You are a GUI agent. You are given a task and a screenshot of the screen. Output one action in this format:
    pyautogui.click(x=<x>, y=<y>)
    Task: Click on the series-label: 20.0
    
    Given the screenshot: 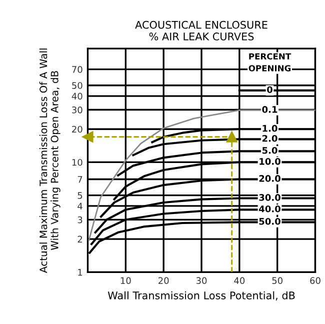 What is the action you would take?
    pyautogui.click(x=269, y=178)
    